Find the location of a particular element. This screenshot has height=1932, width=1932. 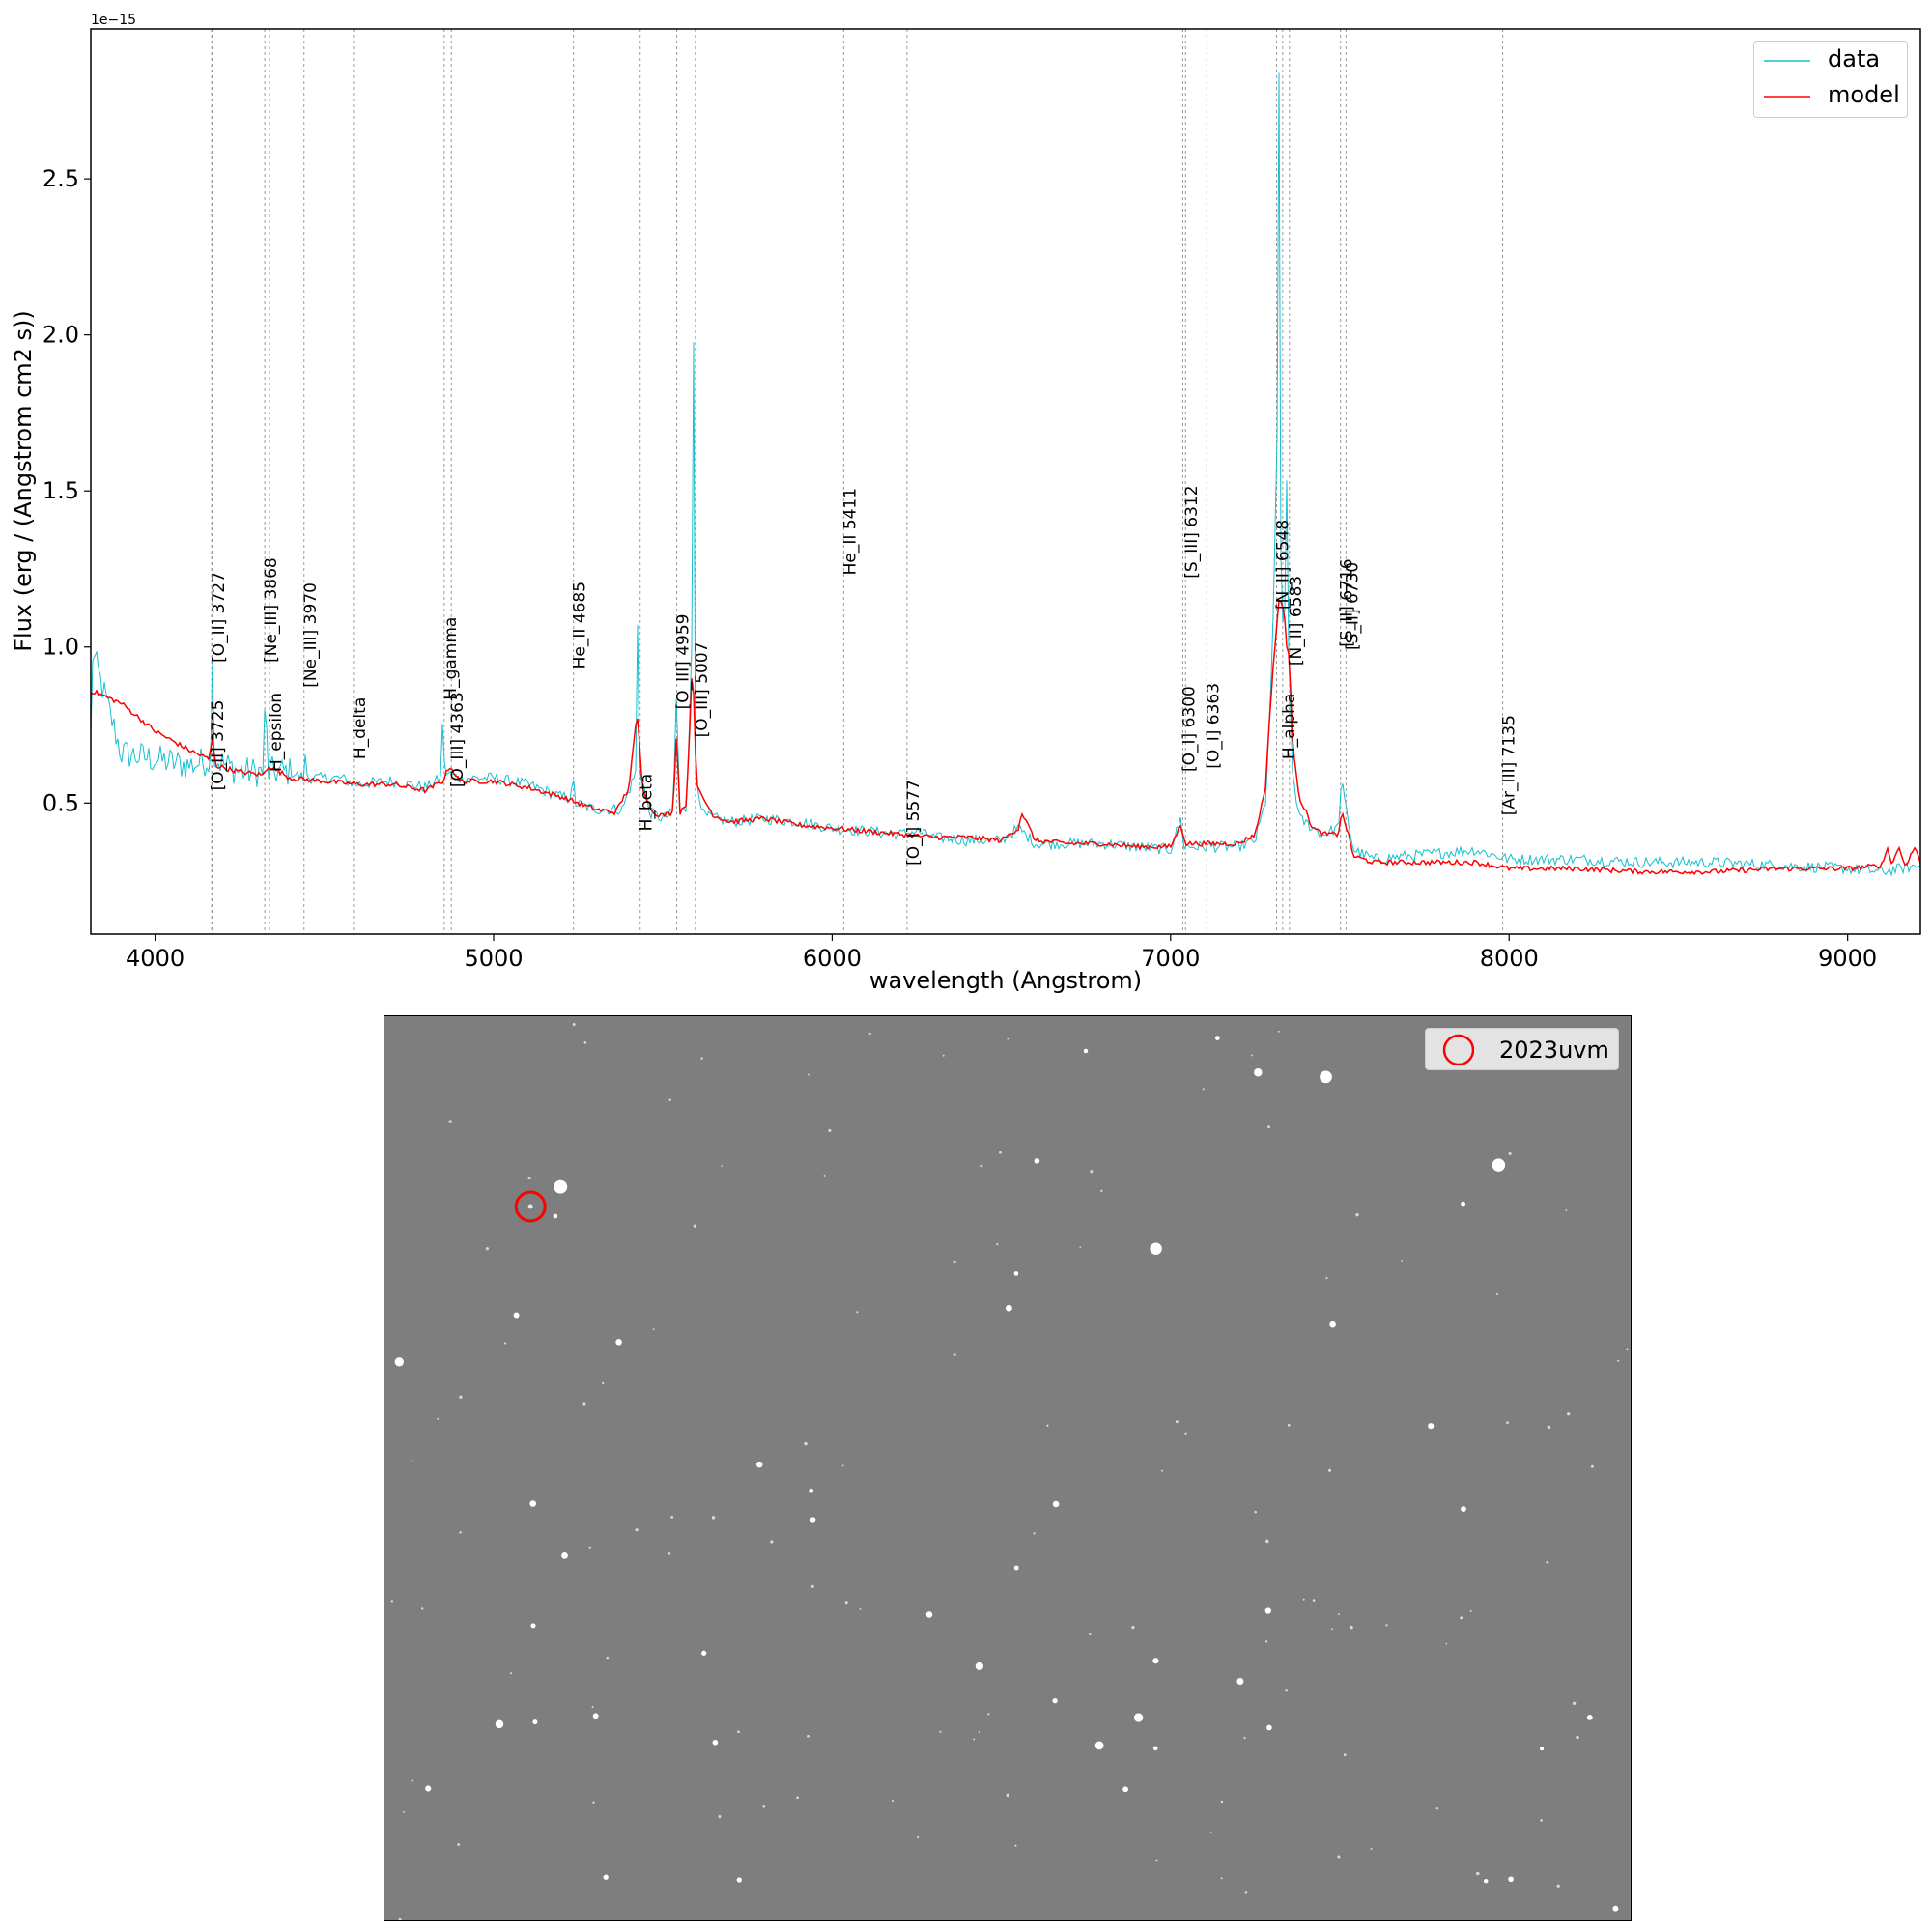

x-tick-label: 6000 is located at coordinates (832, 958).